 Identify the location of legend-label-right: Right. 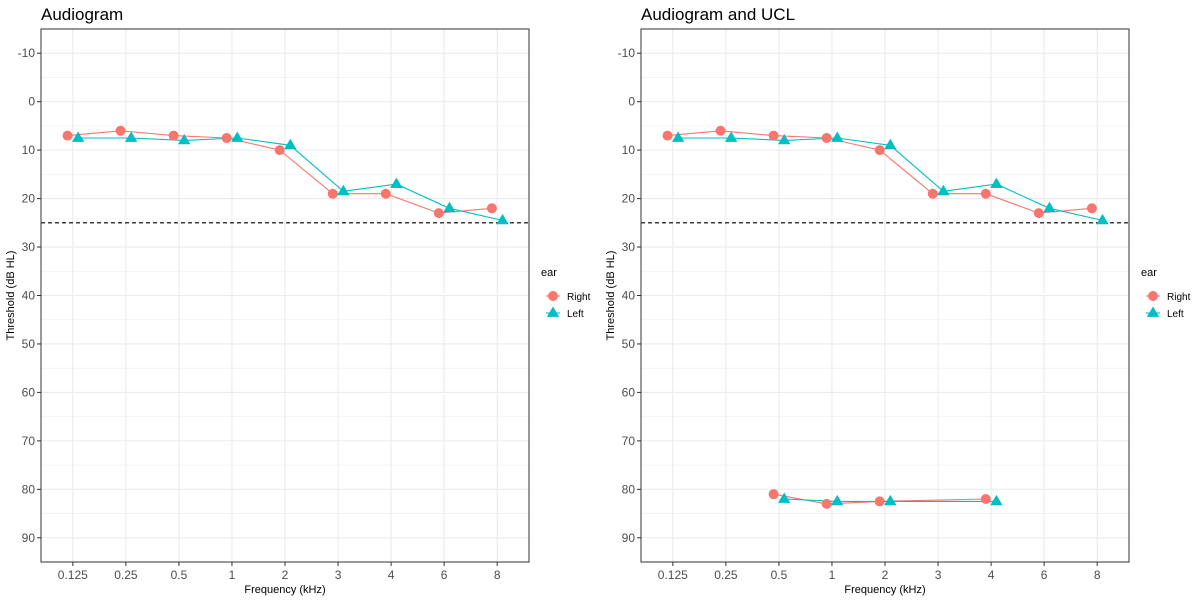
(1179, 297).